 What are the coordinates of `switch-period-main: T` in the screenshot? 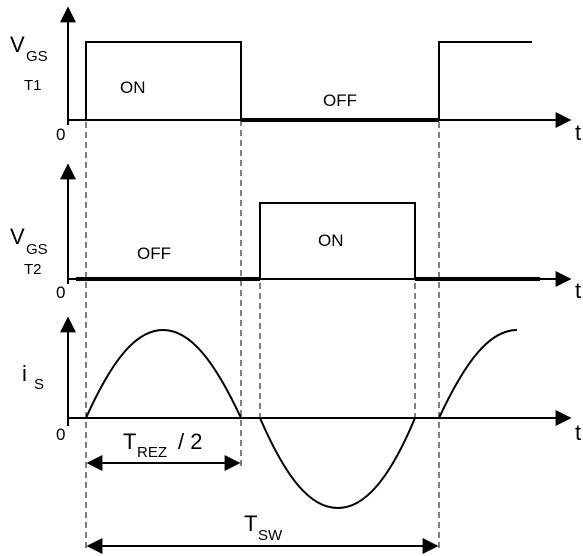 It's located at (250, 523).